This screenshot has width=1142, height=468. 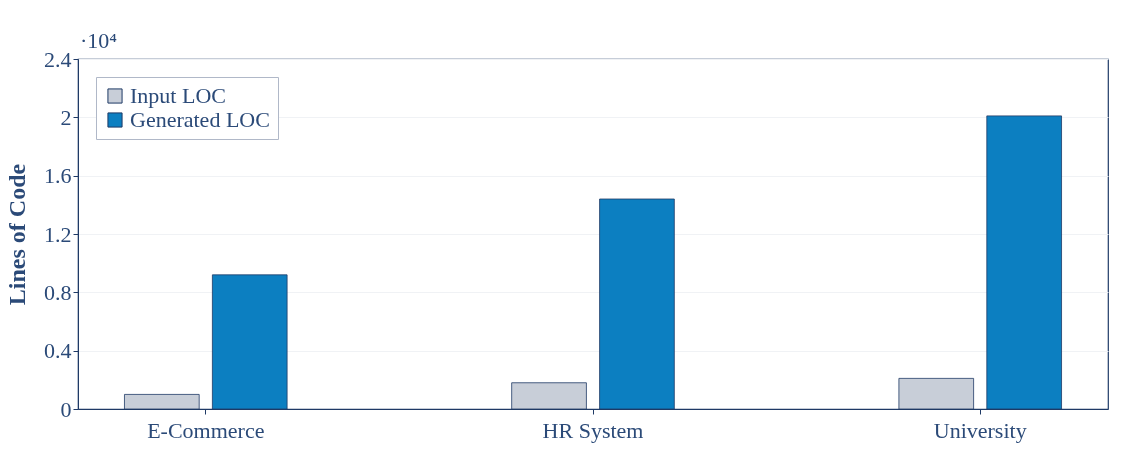 What do you see at coordinates (206, 430) in the screenshot?
I see `x-tick-label: E-Commerce` at bounding box center [206, 430].